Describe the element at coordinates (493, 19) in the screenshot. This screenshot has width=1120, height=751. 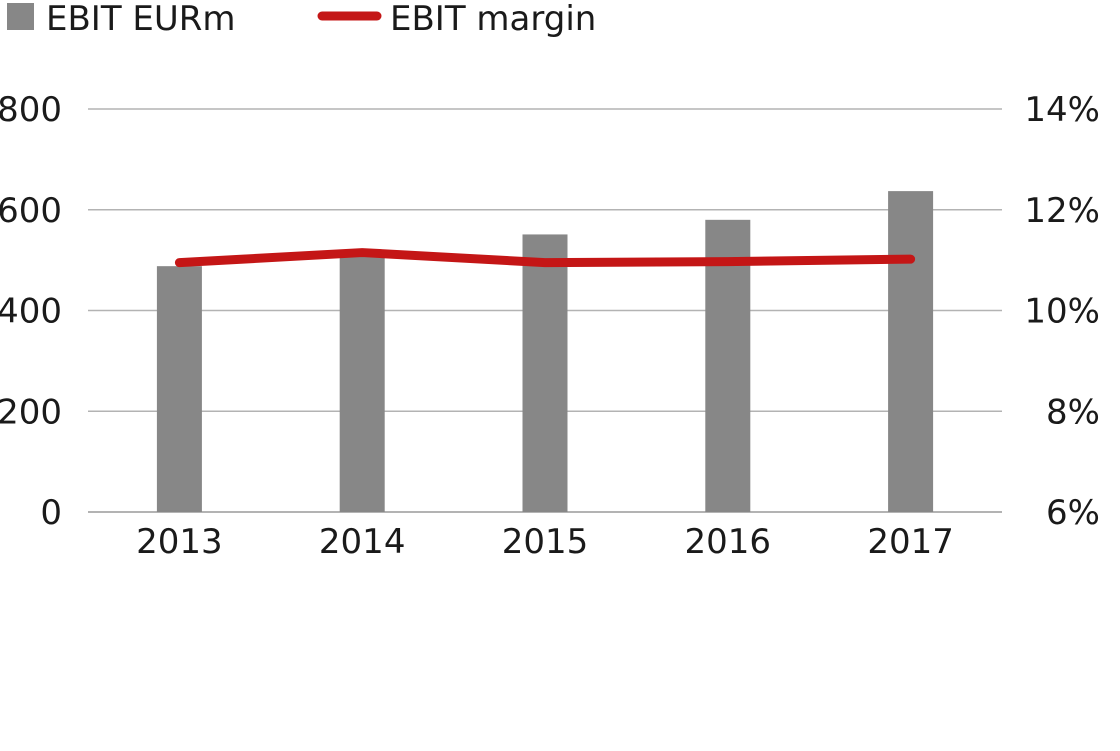
I see `legend-line-label: EBIT margin` at that location.